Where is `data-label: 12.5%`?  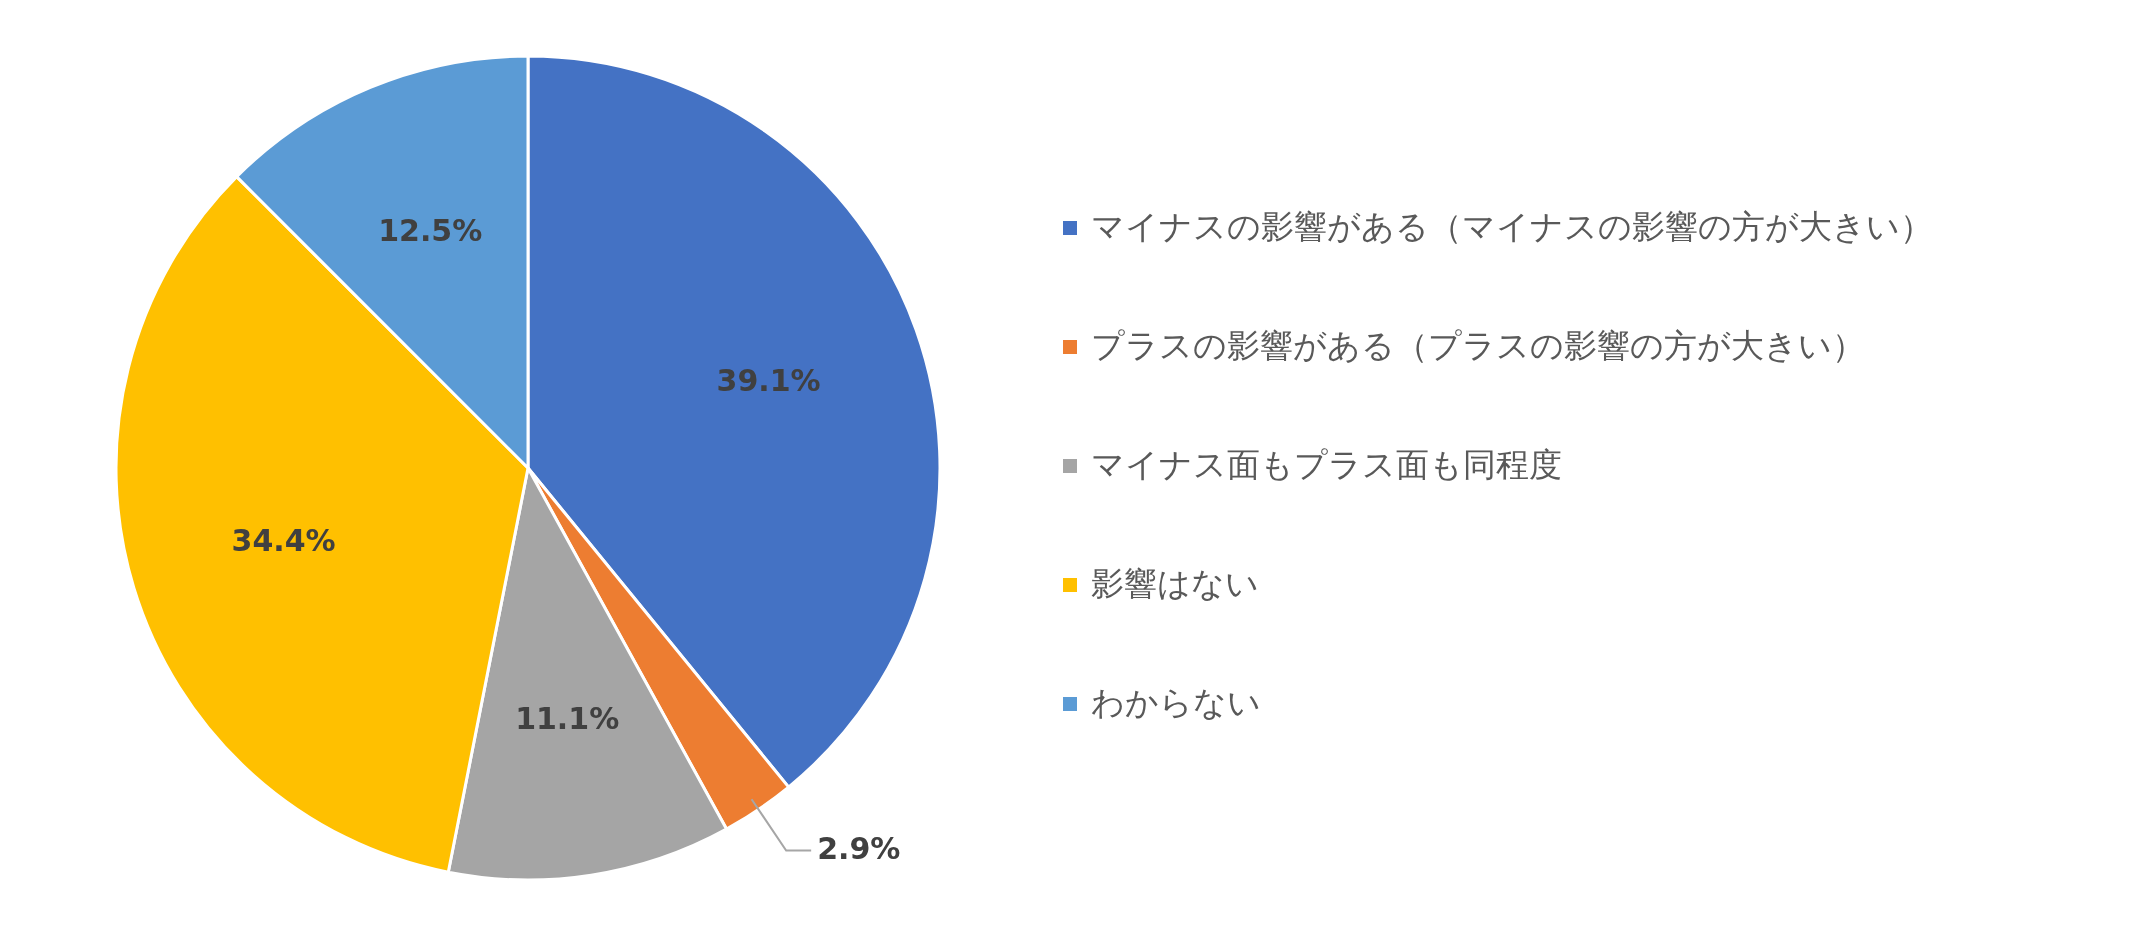
data-label: 12.5% is located at coordinates (430, 230).